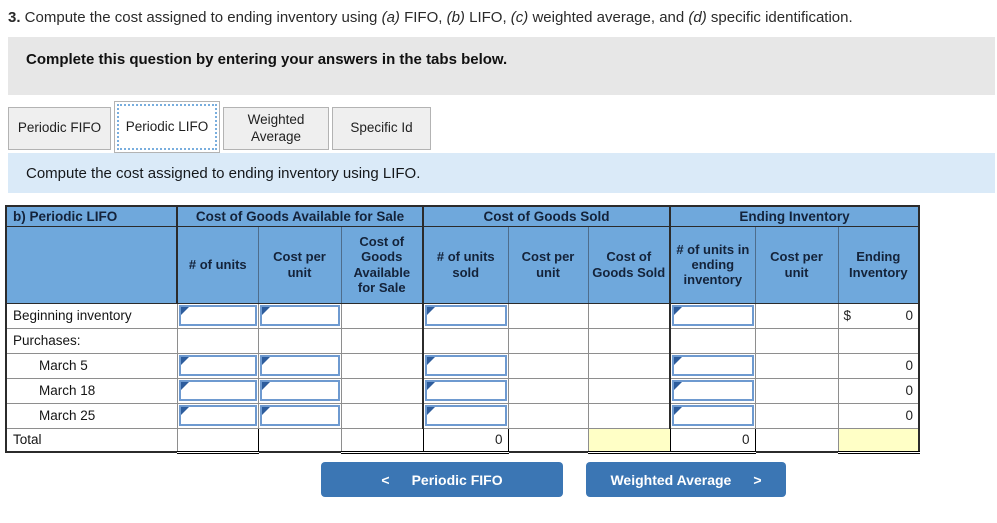  What do you see at coordinates (385, 479) in the screenshot?
I see `chevron-left-icon: <` at bounding box center [385, 479].